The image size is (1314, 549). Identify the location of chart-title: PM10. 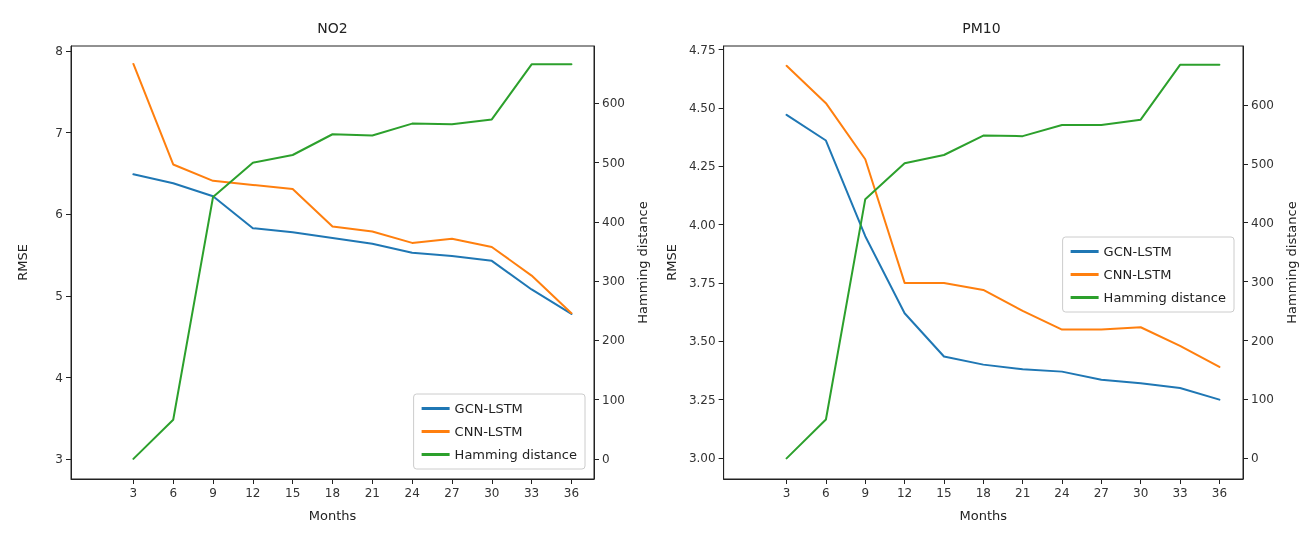
(981, 28).